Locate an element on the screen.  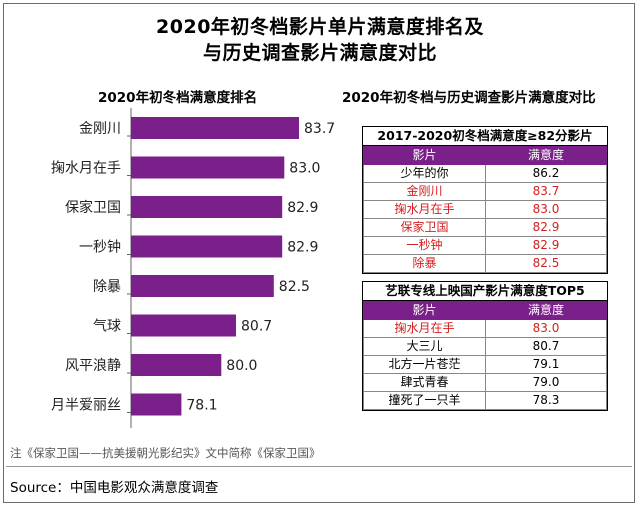
value-label: 83.0 is located at coordinates (304, 169).